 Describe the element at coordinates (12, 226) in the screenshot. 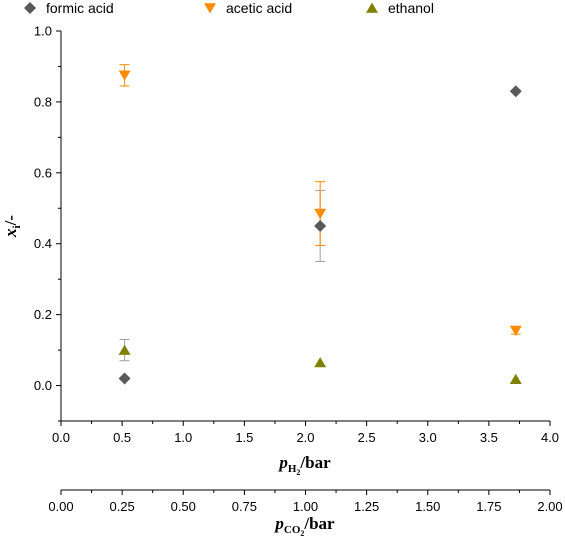

I see `y-axis-title: xi/-` at that location.